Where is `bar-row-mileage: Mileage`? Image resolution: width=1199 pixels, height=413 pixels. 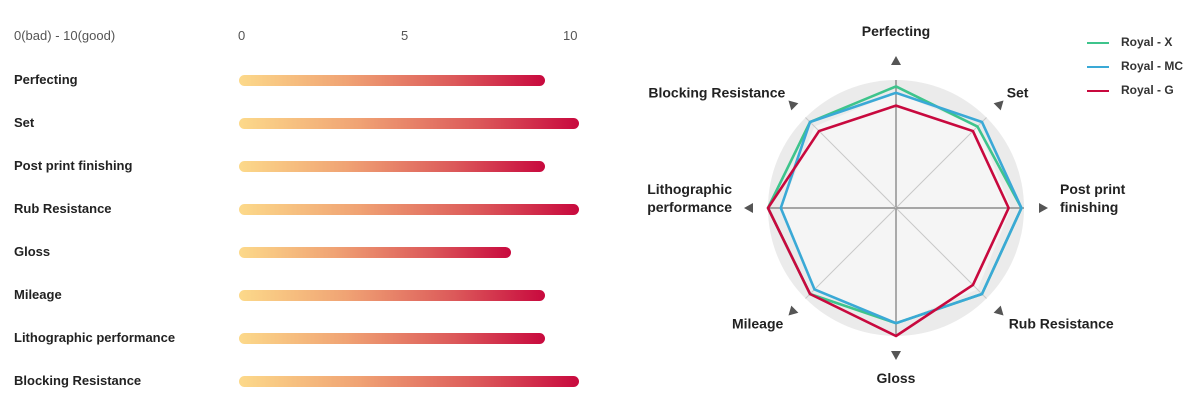 bar-row-mileage: Mileage is located at coordinates (300, 299).